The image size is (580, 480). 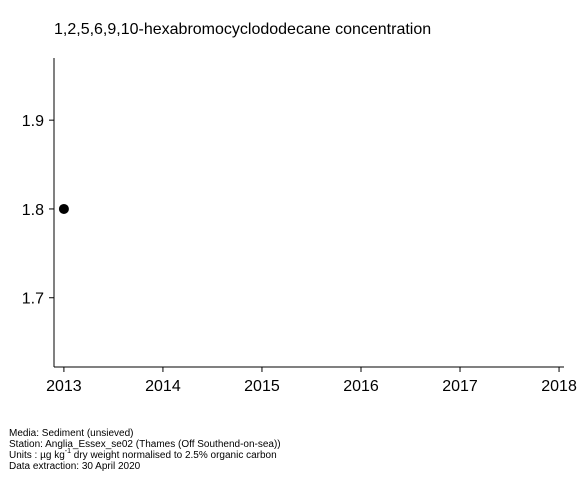 What do you see at coordinates (37, 455) in the screenshot?
I see `footer-units-prefix: Units : µg kg` at bounding box center [37, 455].